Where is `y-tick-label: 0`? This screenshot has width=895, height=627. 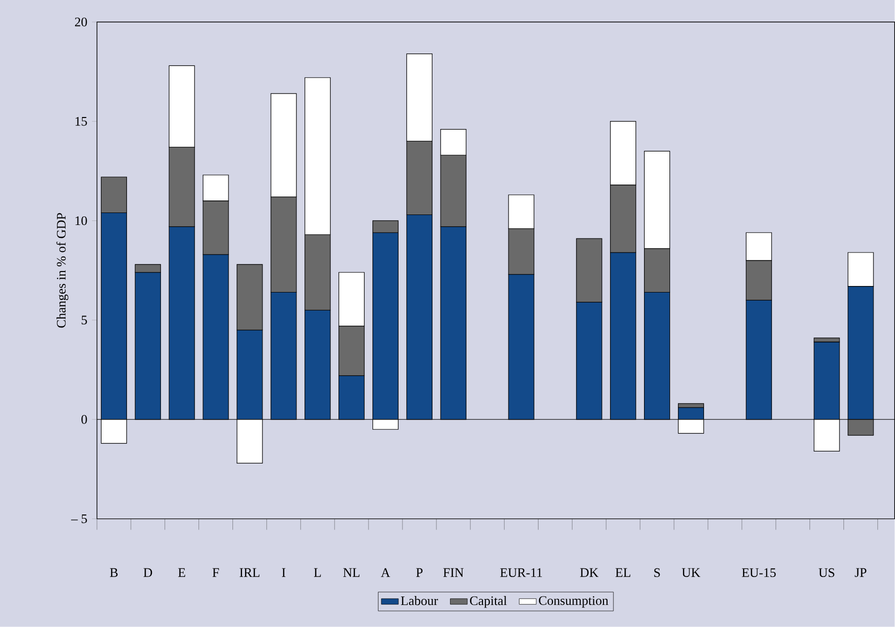
y-tick-label: 0 is located at coordinates (84, 419).